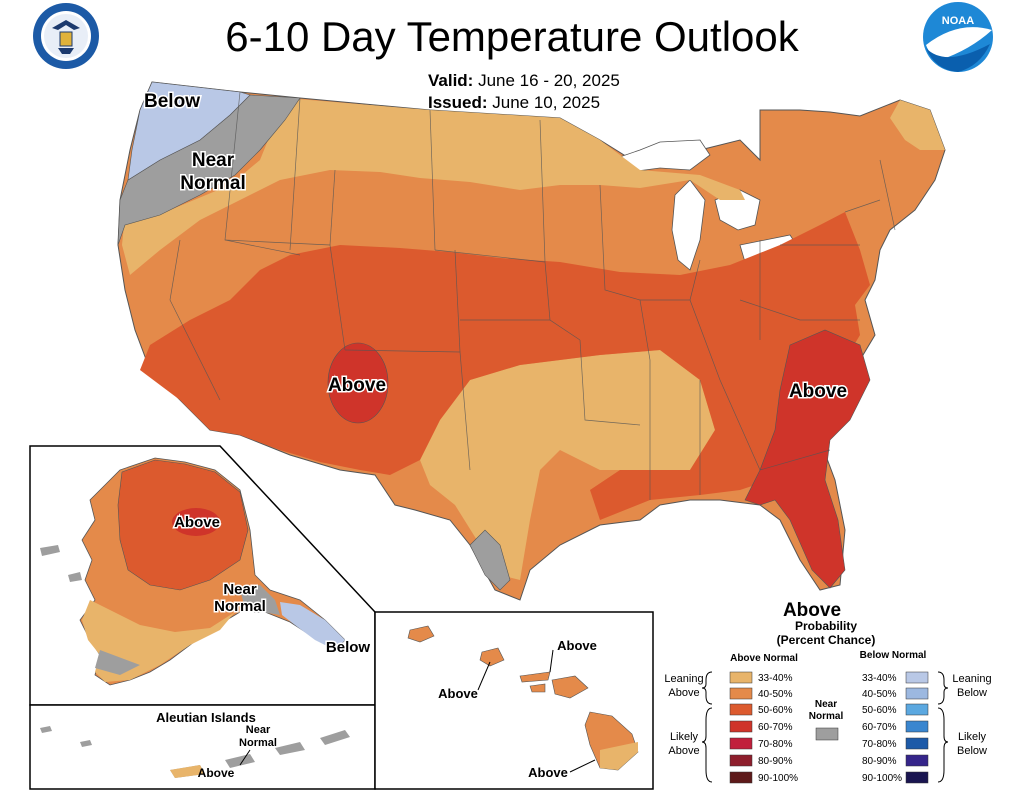 The image size is (1024, 791). Describe the element at coordinates (549, 80) in the screenshot. I see `valid-dates: June 16 - 20, 2025` at that location.